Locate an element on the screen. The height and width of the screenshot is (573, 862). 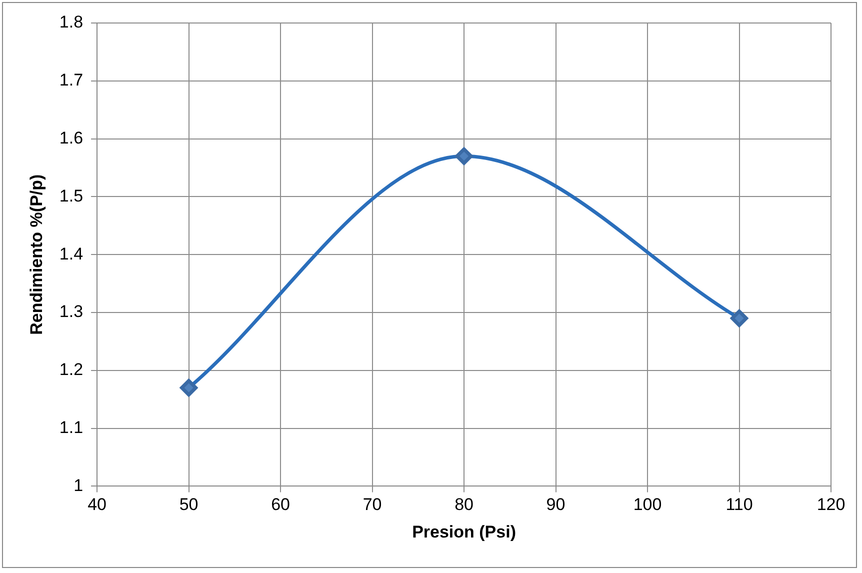
x-tick-label: 50 is located at coordinates (188, 504).